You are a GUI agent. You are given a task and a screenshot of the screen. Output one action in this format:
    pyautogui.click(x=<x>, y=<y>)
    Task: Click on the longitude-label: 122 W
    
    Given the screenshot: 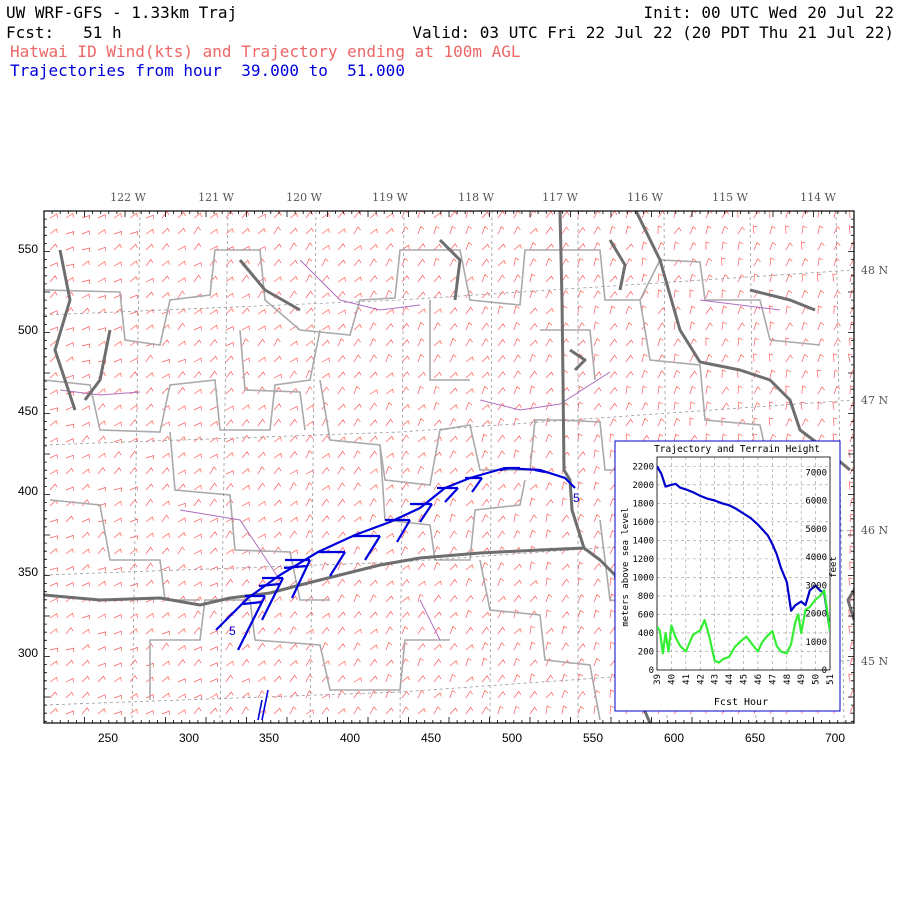 What is the action you would take?
    pyautogui.click(x=128, y=197)
    